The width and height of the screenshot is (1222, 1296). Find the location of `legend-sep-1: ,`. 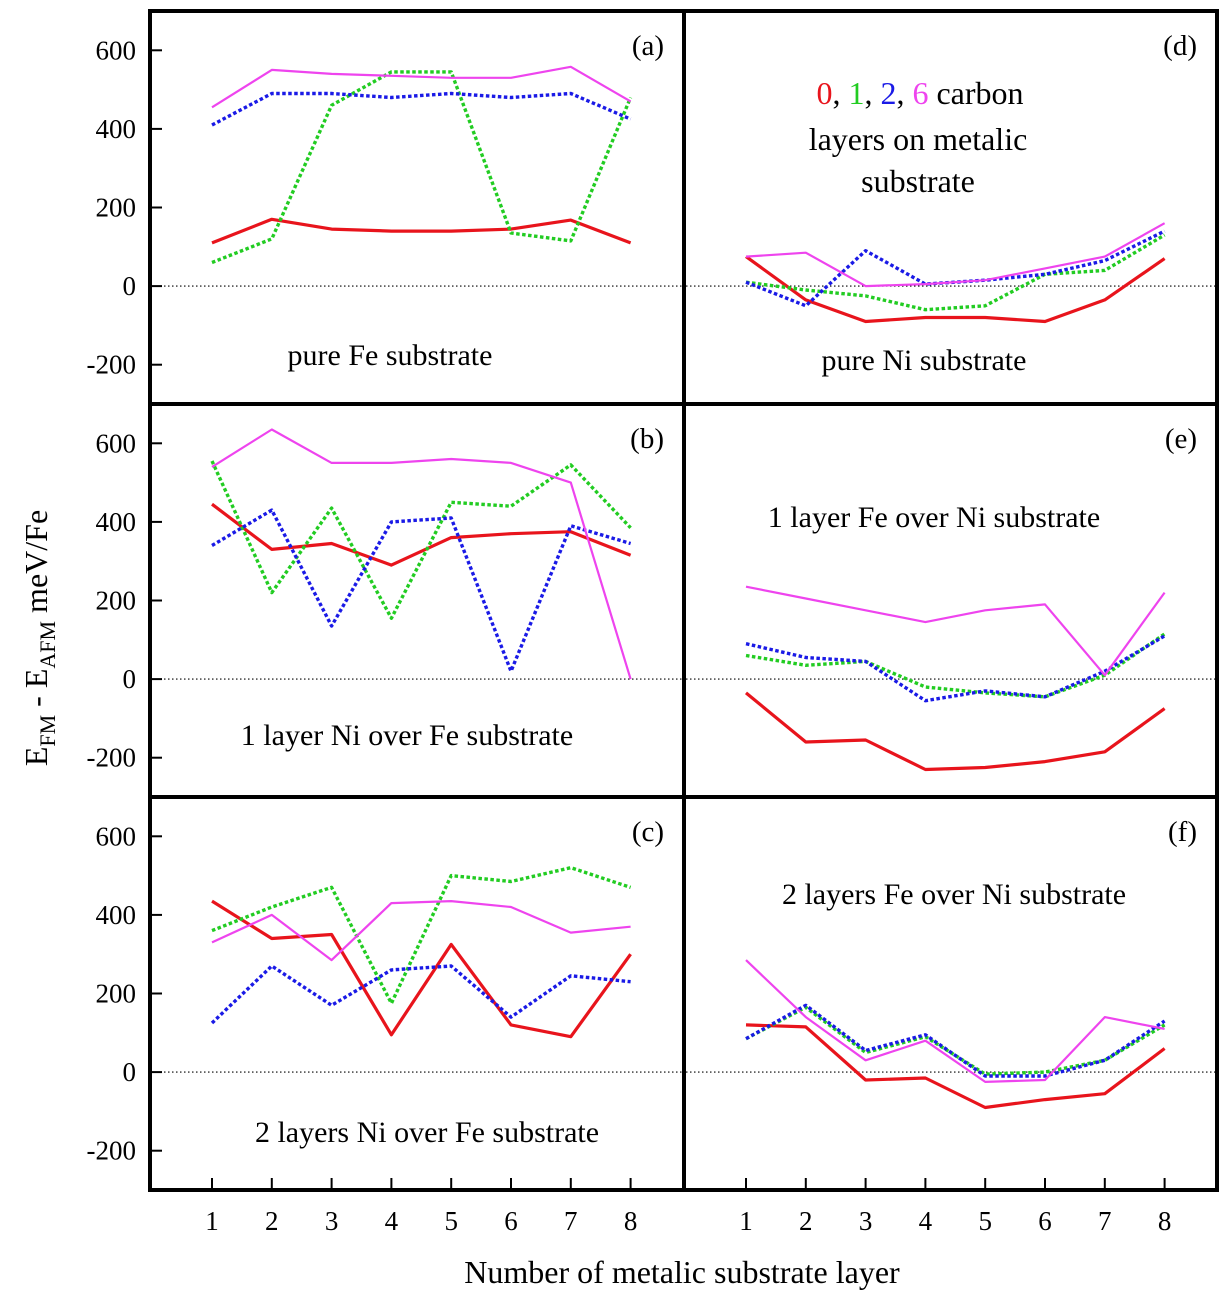

legend-sep-1: , is located at coordinates (840, 93).